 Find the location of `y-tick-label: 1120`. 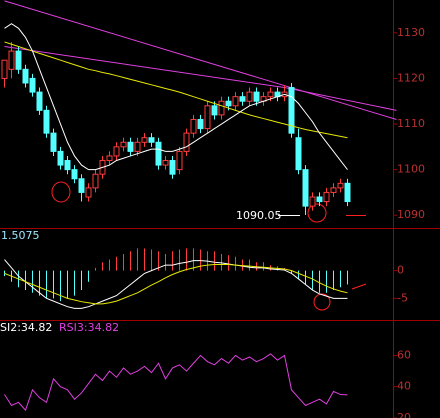

y-tick-label: 1120 is located at coordinates (411, 77).